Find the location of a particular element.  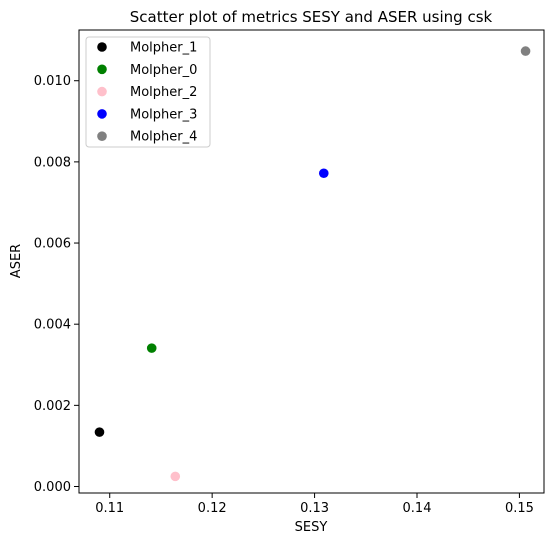

legend-box is located at coordinates (148, 92).